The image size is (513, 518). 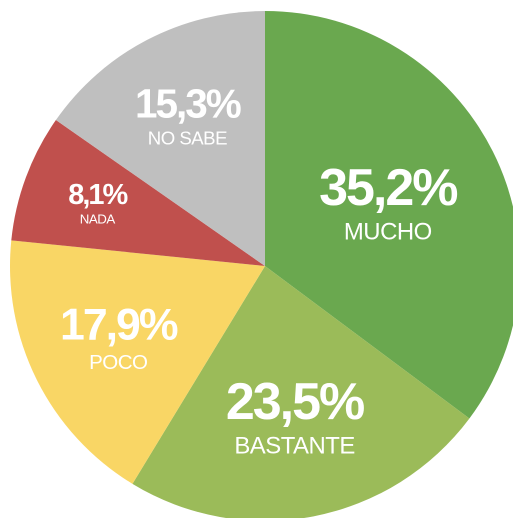 I want to click on value-label: 23,5%, so click(x=295, y=402).